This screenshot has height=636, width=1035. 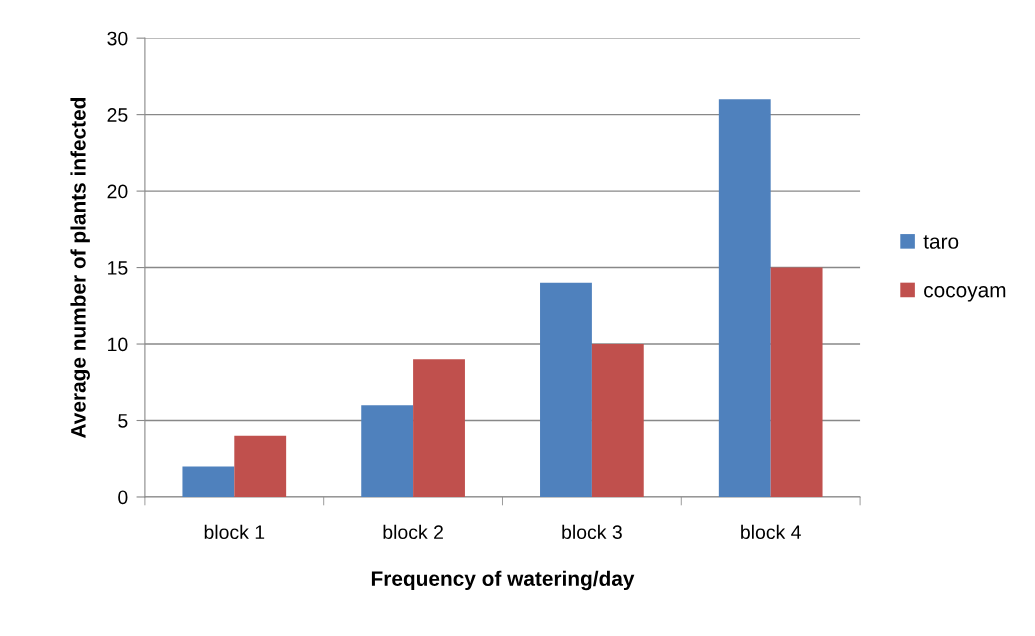 What do you see at coordinates (118, 344) in the screenshot?
I see `y-tick-label: 10` at bounding box center [118, 344].